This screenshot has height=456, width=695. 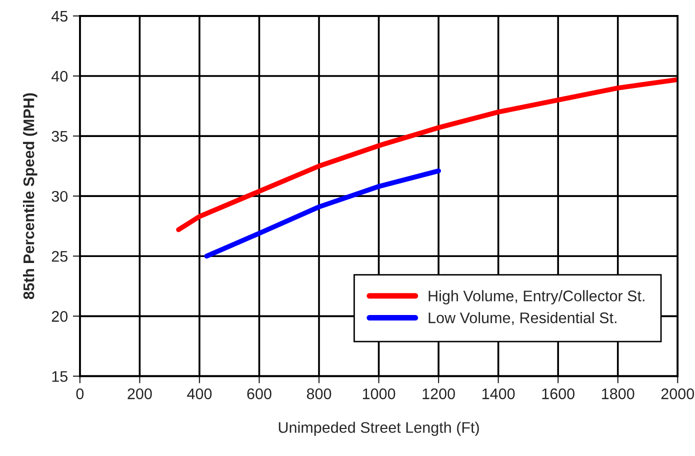 I want to click on x-tick-label: 1000, so click(x=379, y=394).